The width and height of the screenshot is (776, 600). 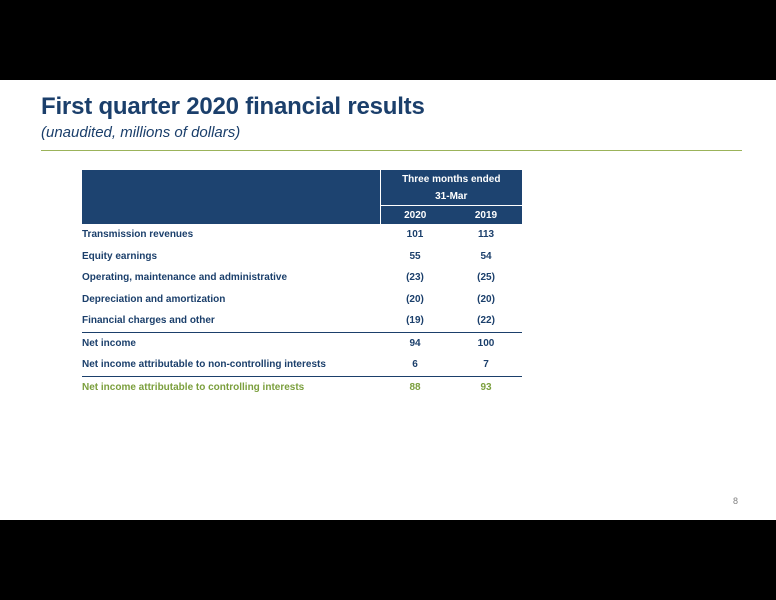 What do you see at coordinates (302, 300) in the screenshot?
I see `table-row: Depreciation and amortization (20) (20)` at bounding box center [302, 300].